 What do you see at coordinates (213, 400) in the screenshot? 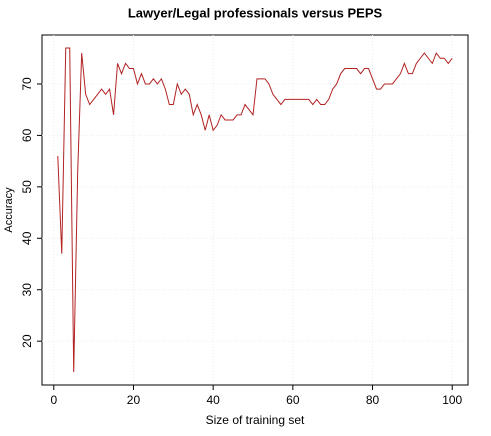
I see `x-tick-label: 40` at bounding box center [213, 400].